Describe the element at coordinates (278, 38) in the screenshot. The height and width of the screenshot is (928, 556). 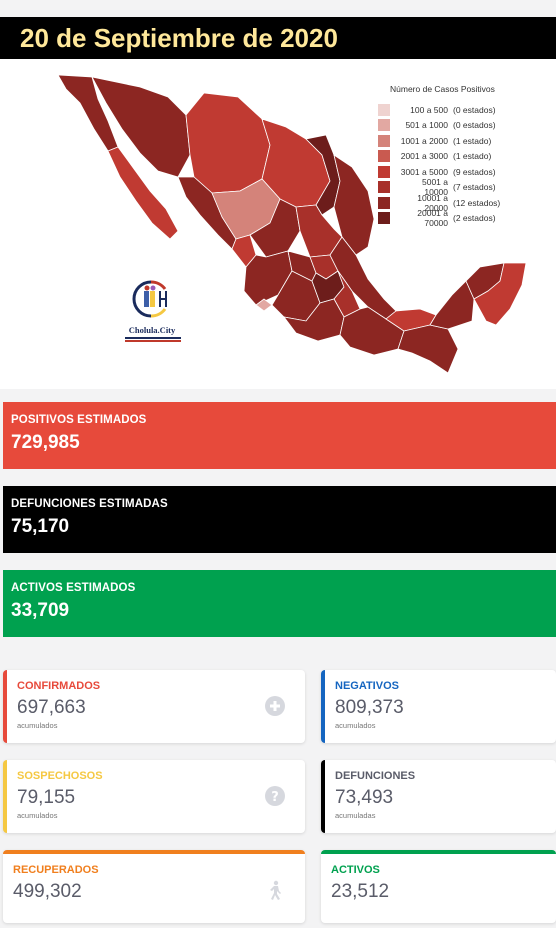
I see `date-title: 20 de Septiembre de 2020` at that location.